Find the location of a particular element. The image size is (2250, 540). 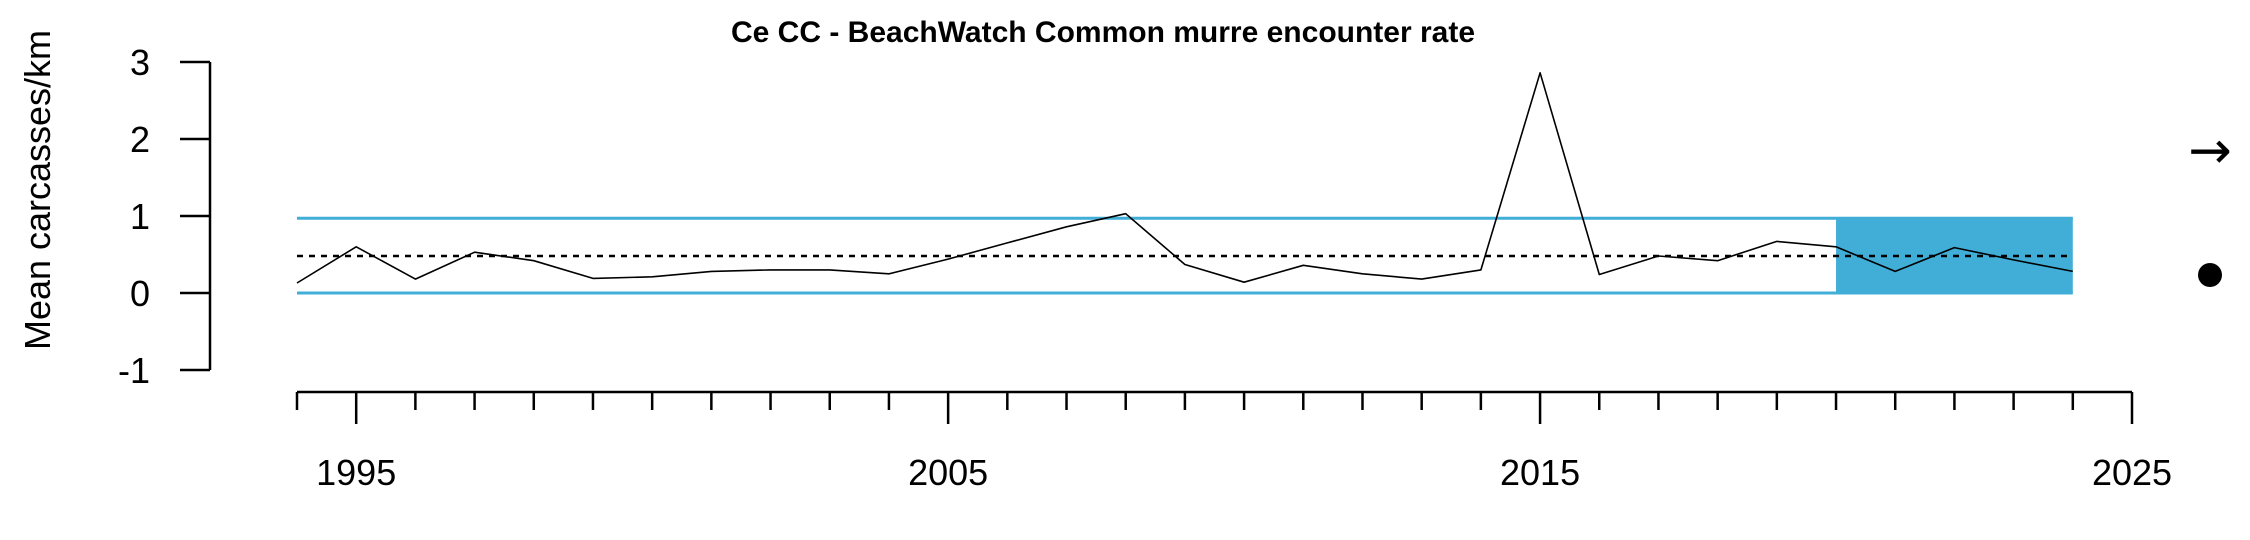

y-tick-label: 0 is located at coordinates (140, 293).